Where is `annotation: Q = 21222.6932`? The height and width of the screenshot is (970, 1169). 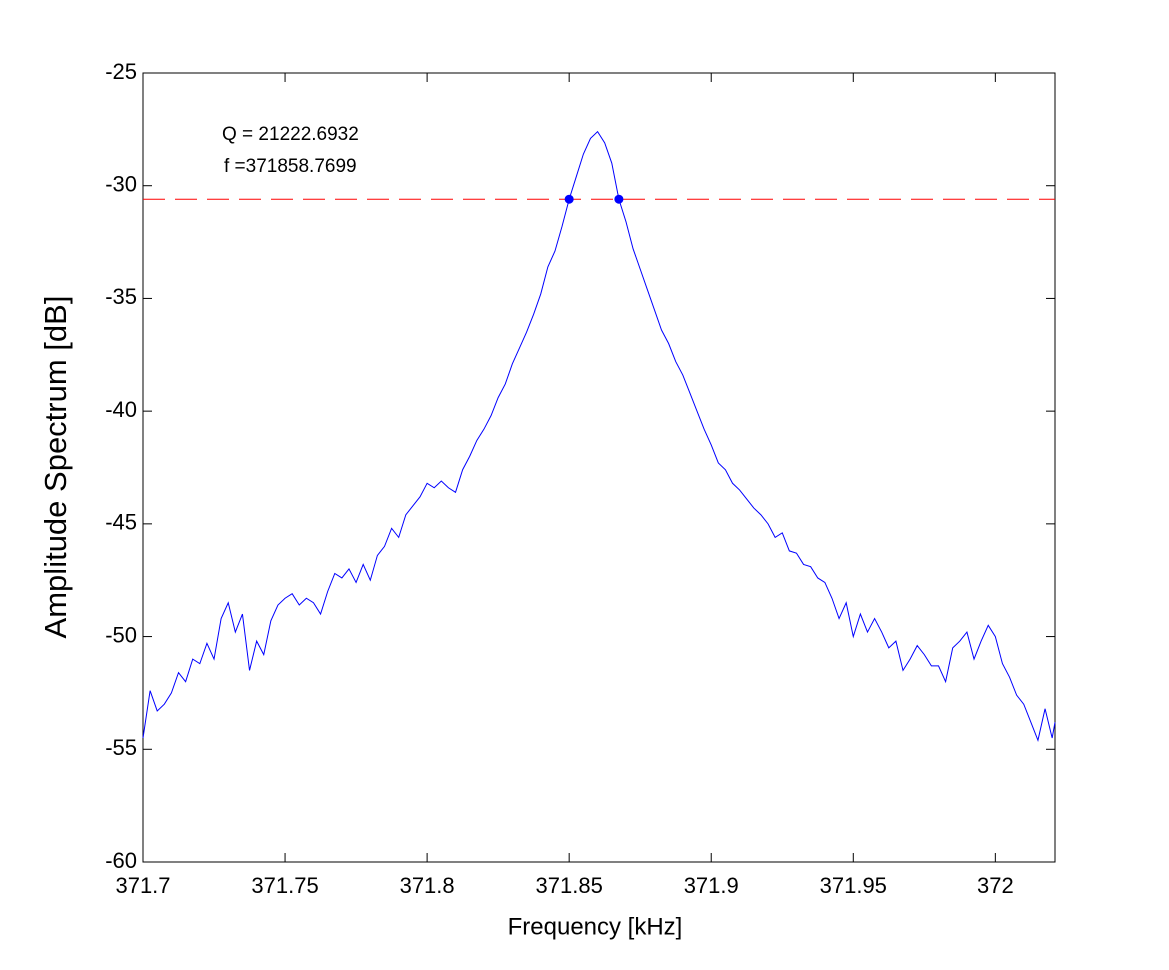
annotation: Q = 21222.6932 is located at coordinates (290, 134).